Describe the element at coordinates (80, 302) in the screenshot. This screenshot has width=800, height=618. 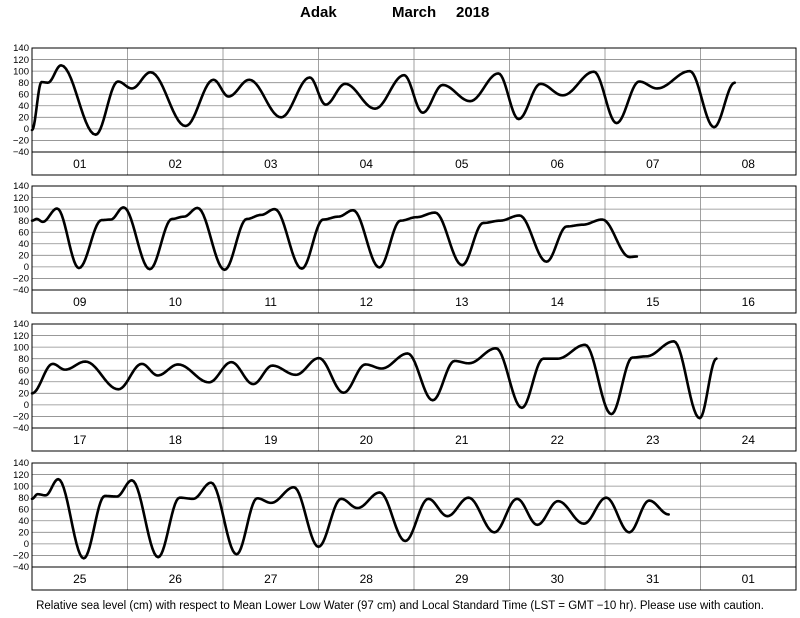
I see `day-label: 09` at that location.